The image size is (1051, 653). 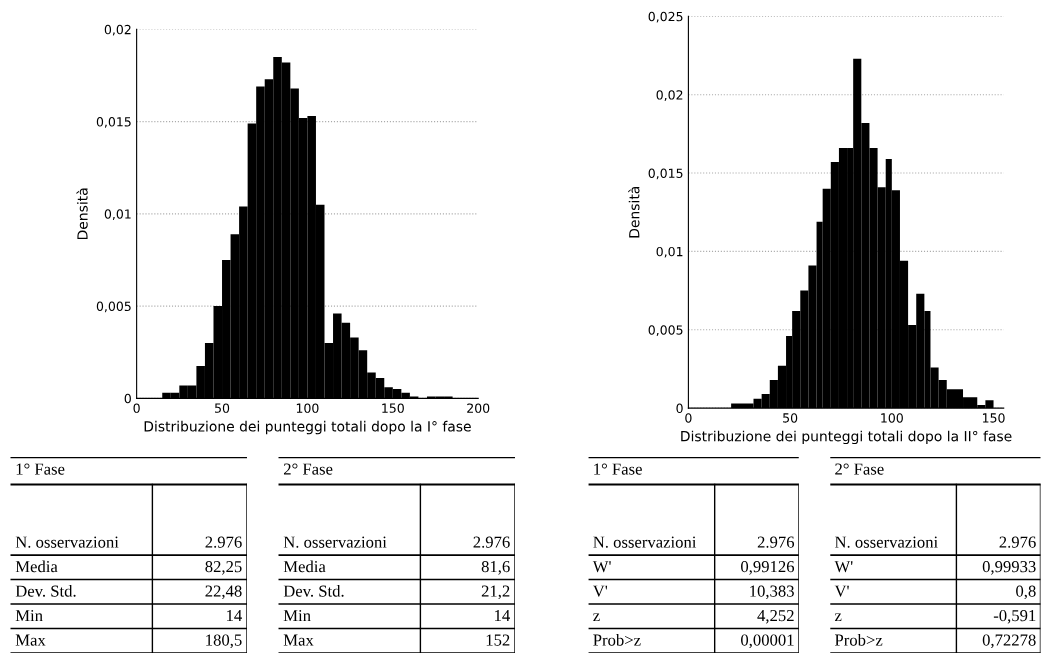 I want to click on y-tick-label: 0,025, so click(x=665, y=17).